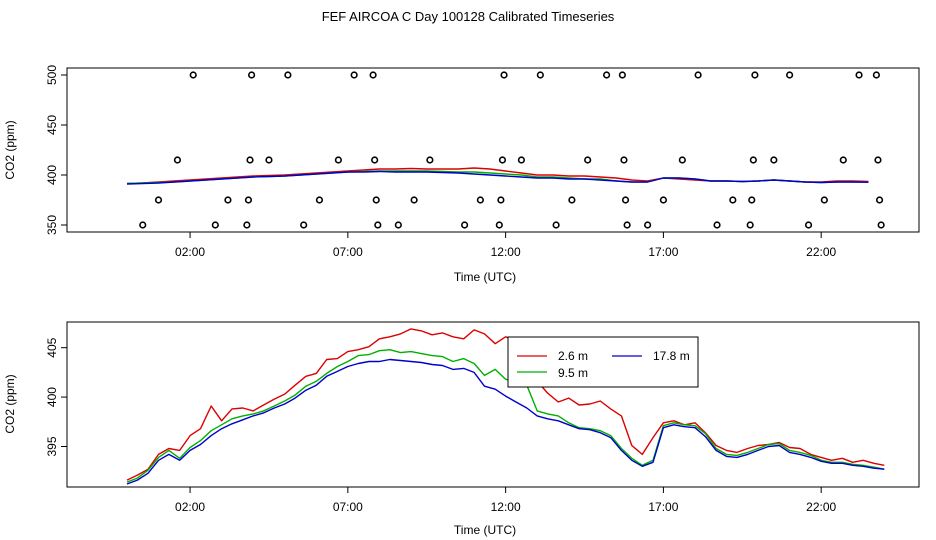  Describe the element at coordinates (485, 277) in the screenshot. I see `x-axis-label-top: Time (UTC)` at that location.